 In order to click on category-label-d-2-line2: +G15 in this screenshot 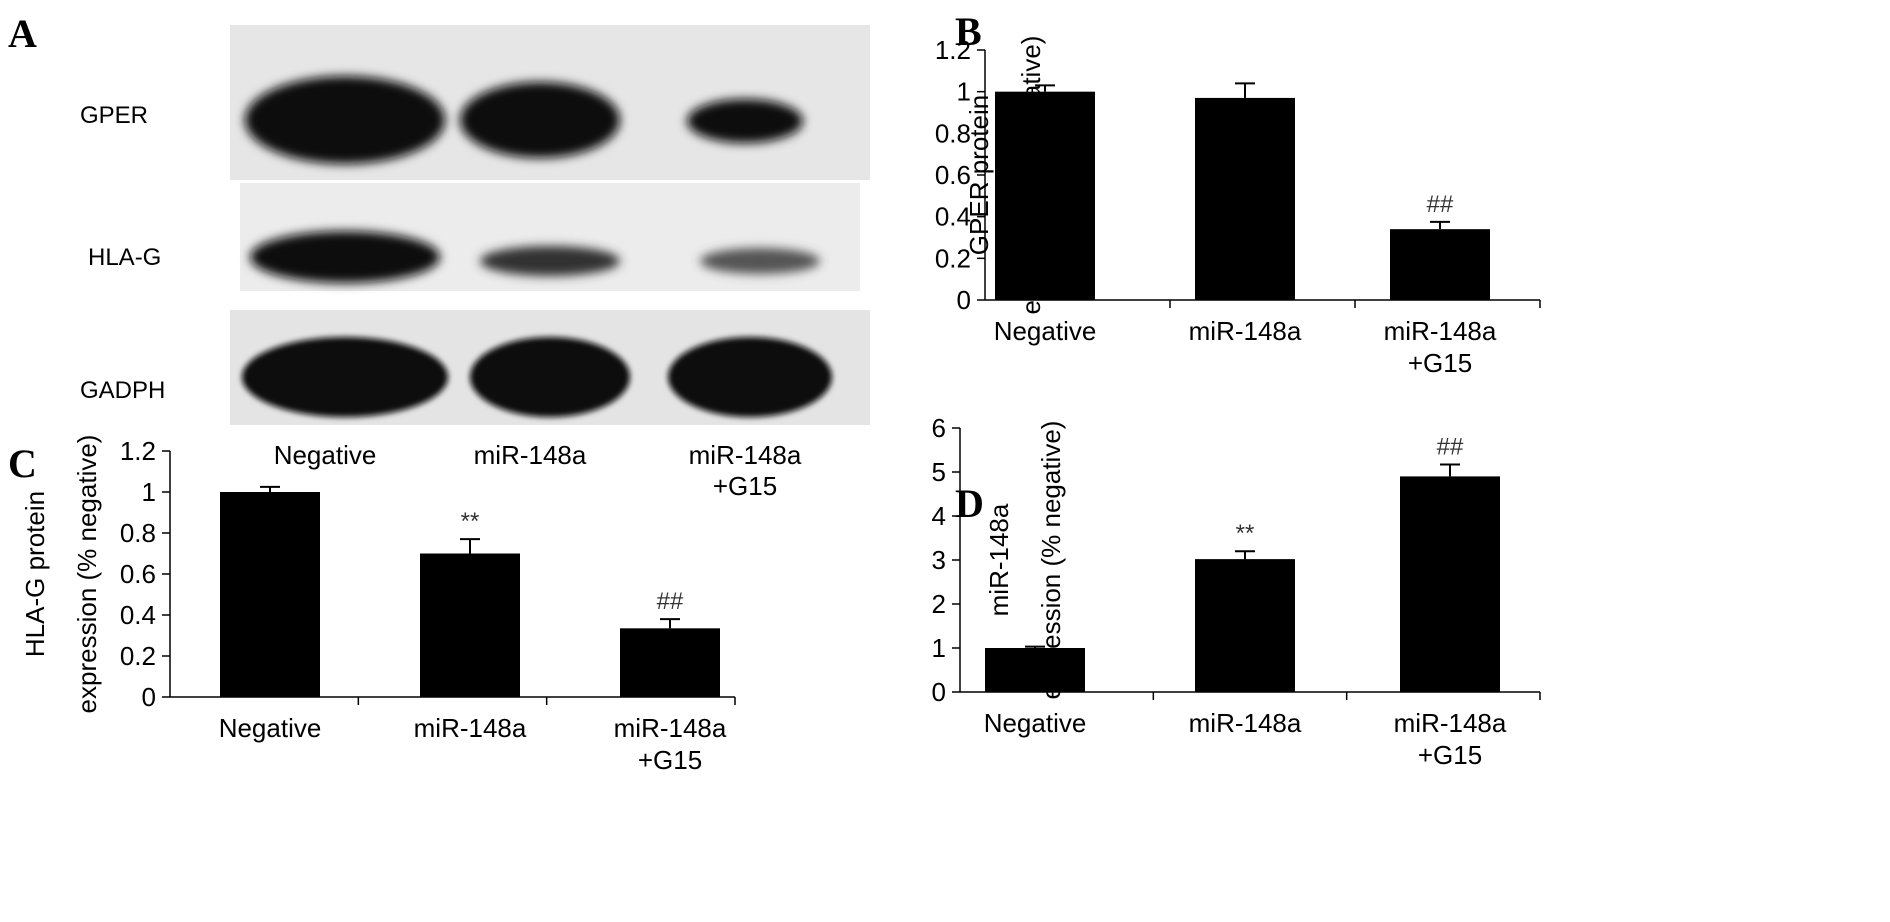, I will do `click(1450, 755)`.